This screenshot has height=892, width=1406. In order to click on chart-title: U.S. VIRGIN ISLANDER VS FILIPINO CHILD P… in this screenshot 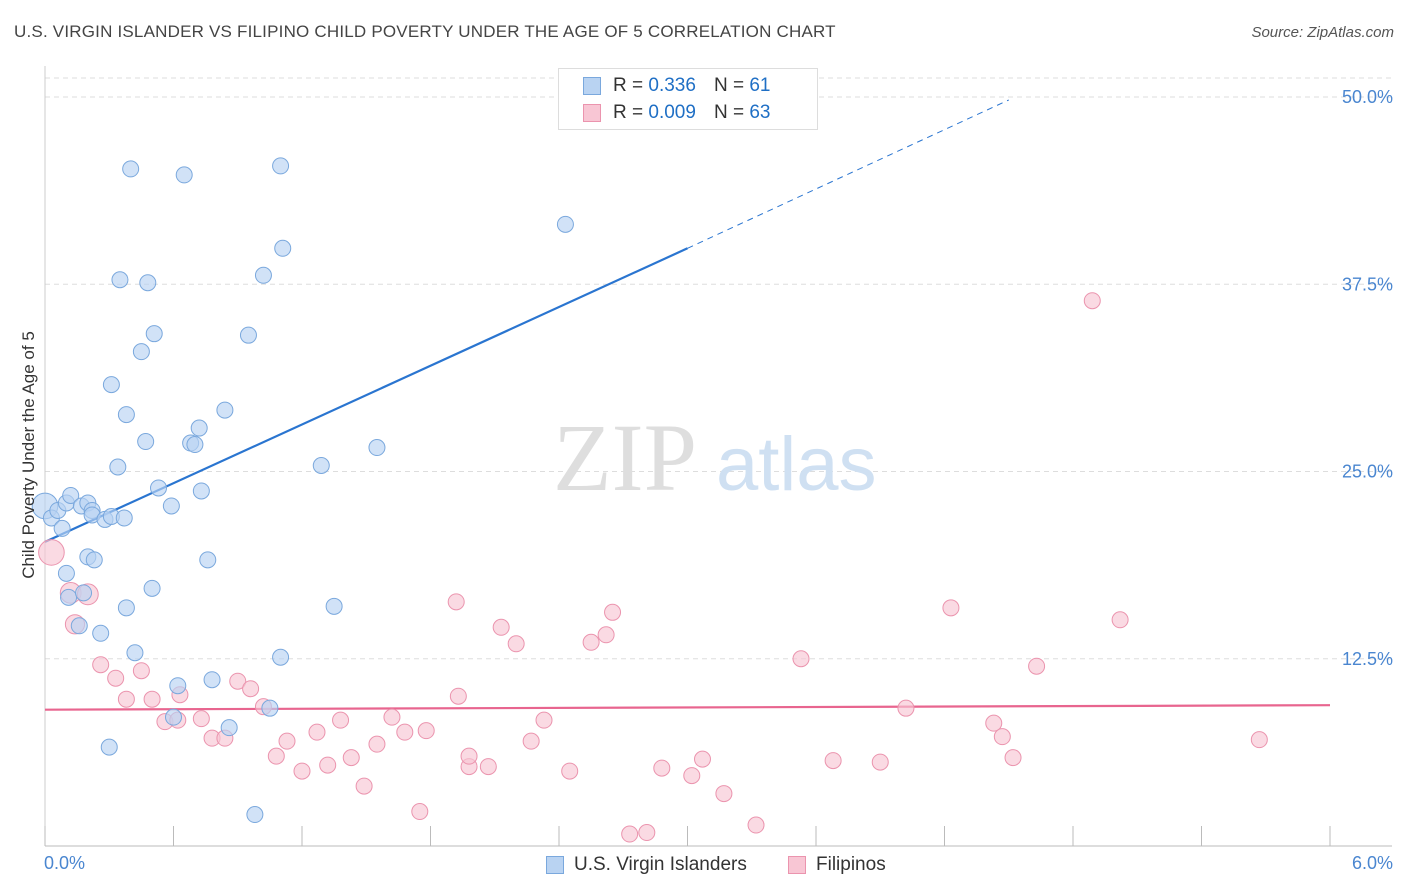, I will do `click(425, 31)`.